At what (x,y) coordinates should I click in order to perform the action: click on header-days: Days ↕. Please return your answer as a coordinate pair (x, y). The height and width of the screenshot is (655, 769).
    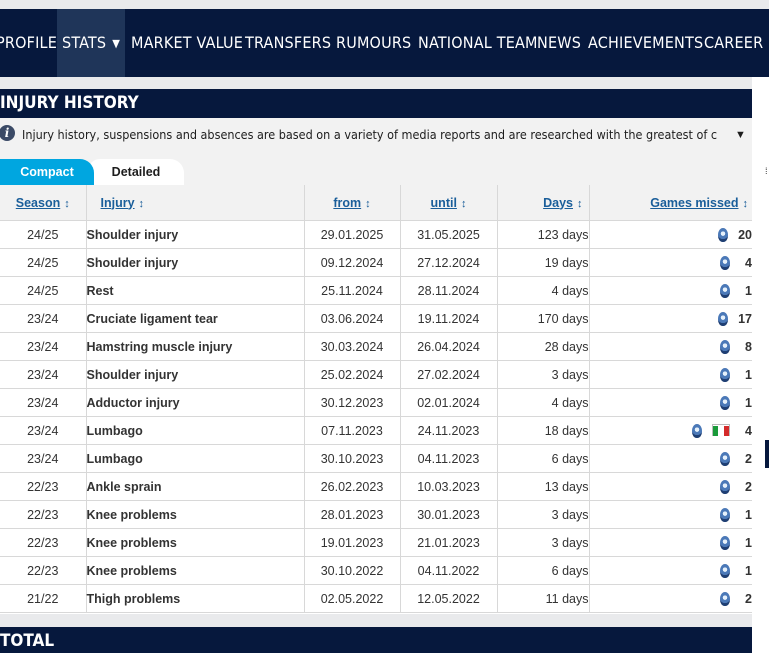
    Looking at the image, I should click on (543, 203).